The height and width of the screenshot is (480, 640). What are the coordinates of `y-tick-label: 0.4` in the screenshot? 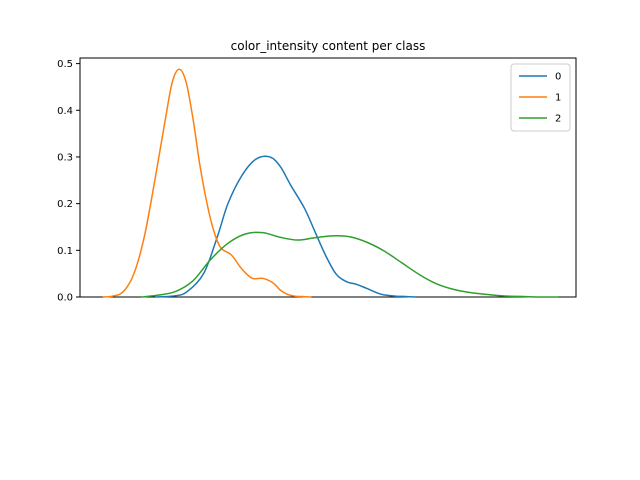 It's located at (65, 111).